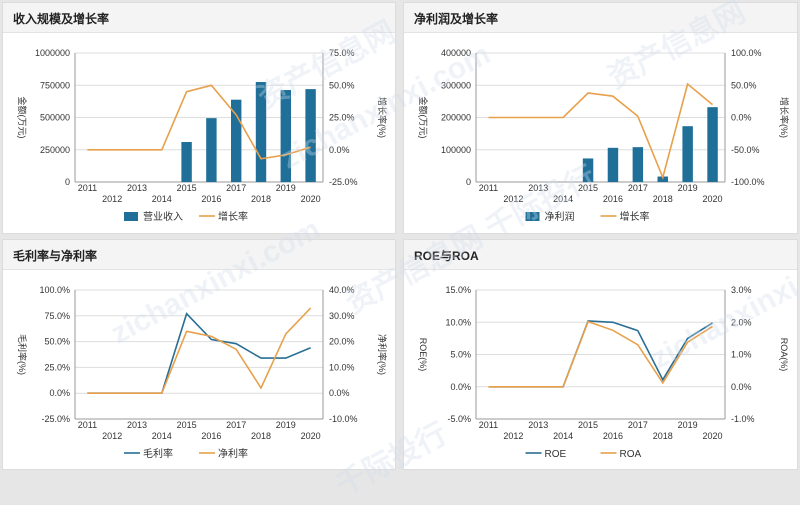 The height and width of the screenshot is (505, 800). What do you see at coordinates (131, 216) in the screenshot?
I see `legend-swatch` at bounding box center [131, 216].